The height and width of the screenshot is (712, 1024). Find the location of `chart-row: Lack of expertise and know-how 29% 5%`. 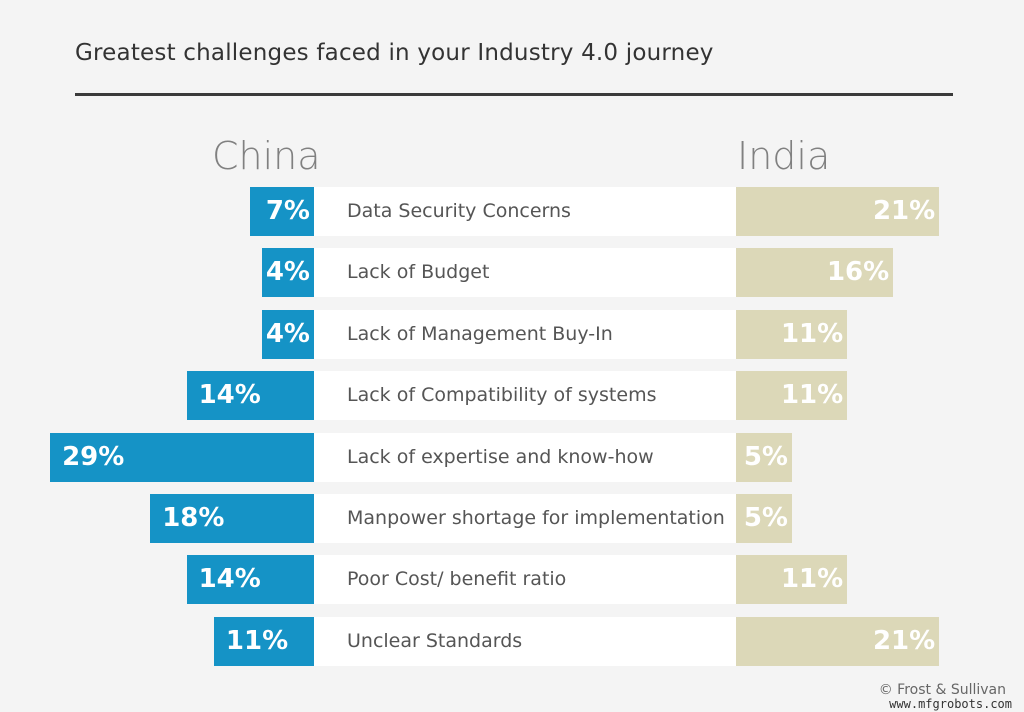

chart-row: Lack of expertise and know-how 29% 5% is located at coordinates (512, 457).